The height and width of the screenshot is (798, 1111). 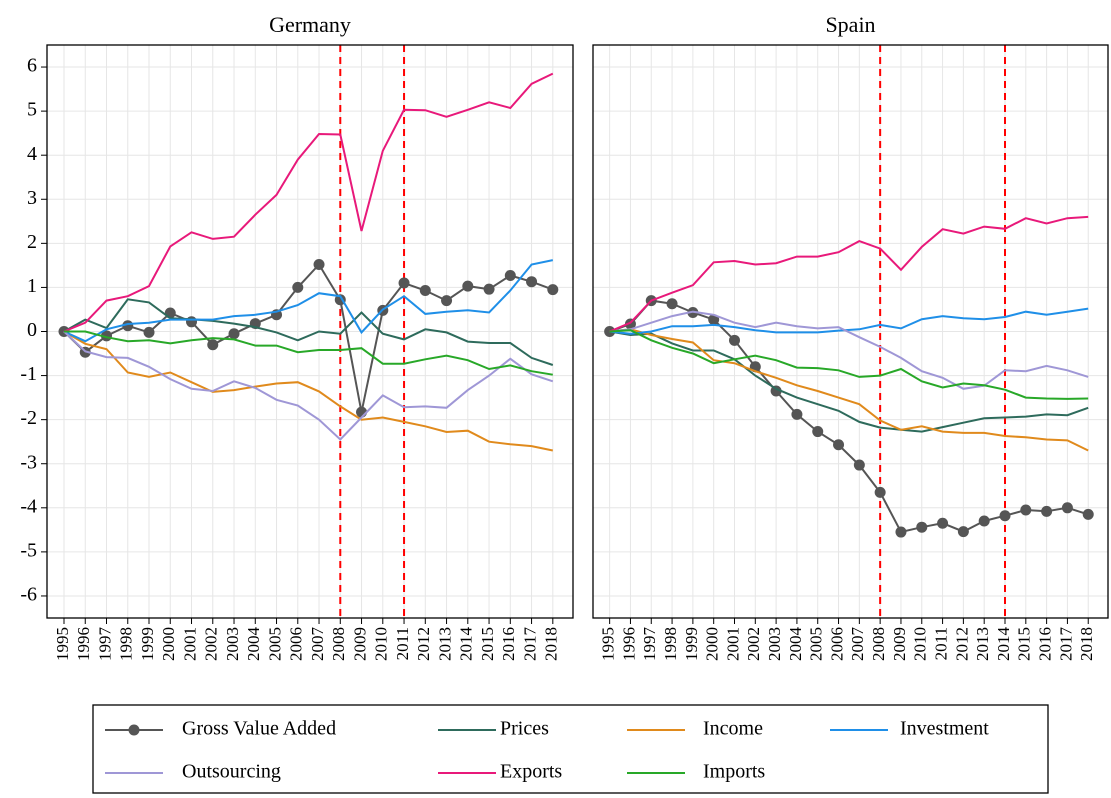 What do you see at coordinates (310, 24) in the screenshot?
I see `panel-title: Germany` at bounding box center [310, 24].